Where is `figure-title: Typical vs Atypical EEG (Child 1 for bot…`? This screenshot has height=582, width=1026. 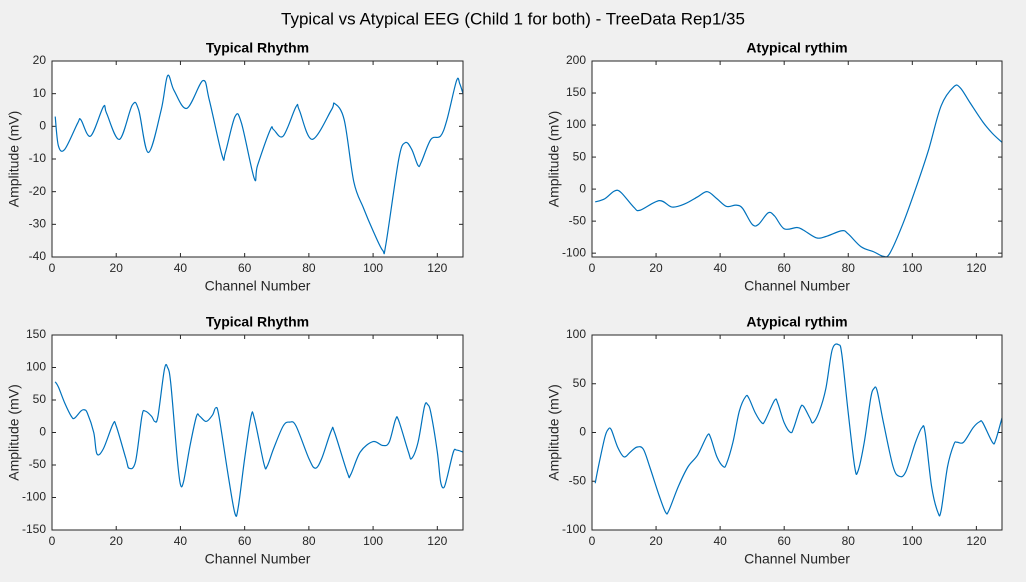
figure-title: Typical vs Atypical EEG (Child 1 for bot… is located at coordinates (513, 18).